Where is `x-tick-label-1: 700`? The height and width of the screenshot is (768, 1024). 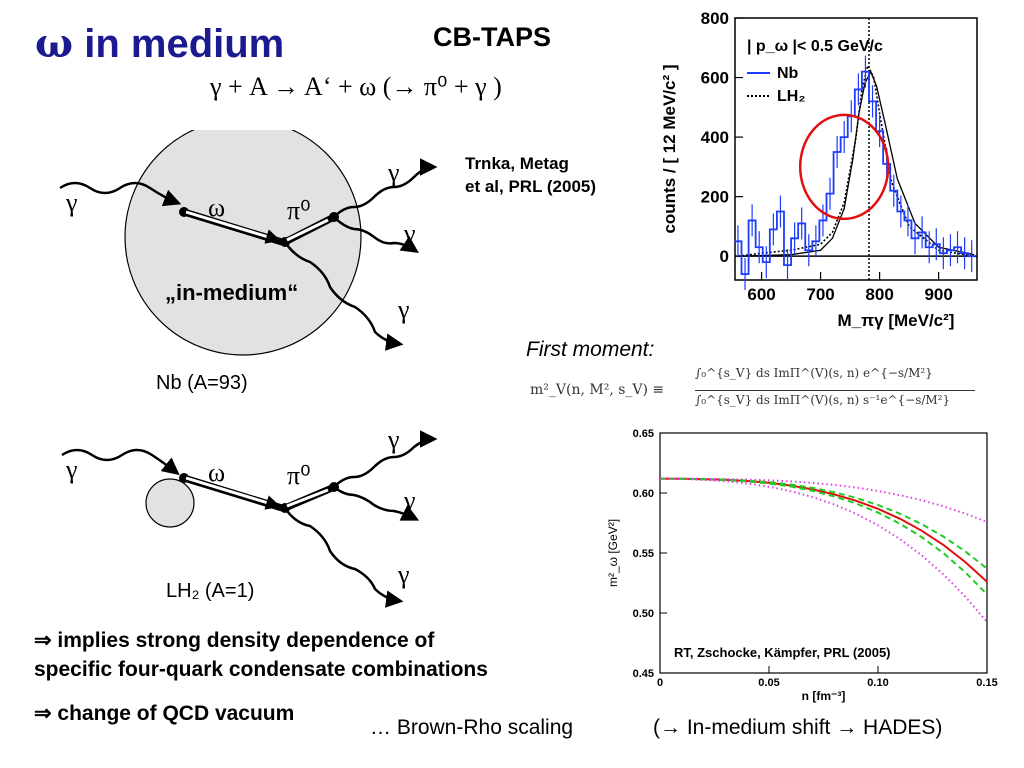 x-tick-label-1: 700 is located at coordinates (820, 294).